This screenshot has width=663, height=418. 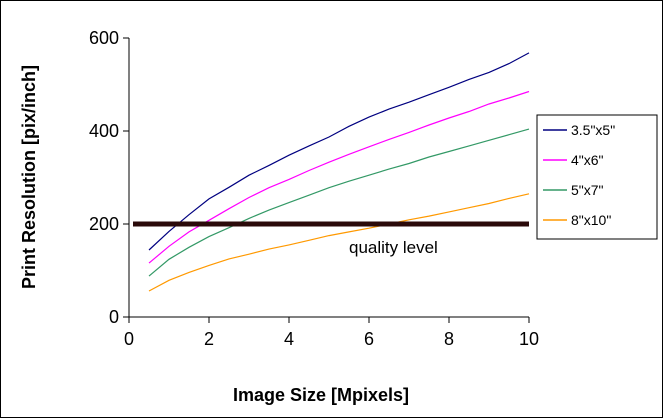 I want to click on x-tick-label: 6, so click(x=369, y=339).